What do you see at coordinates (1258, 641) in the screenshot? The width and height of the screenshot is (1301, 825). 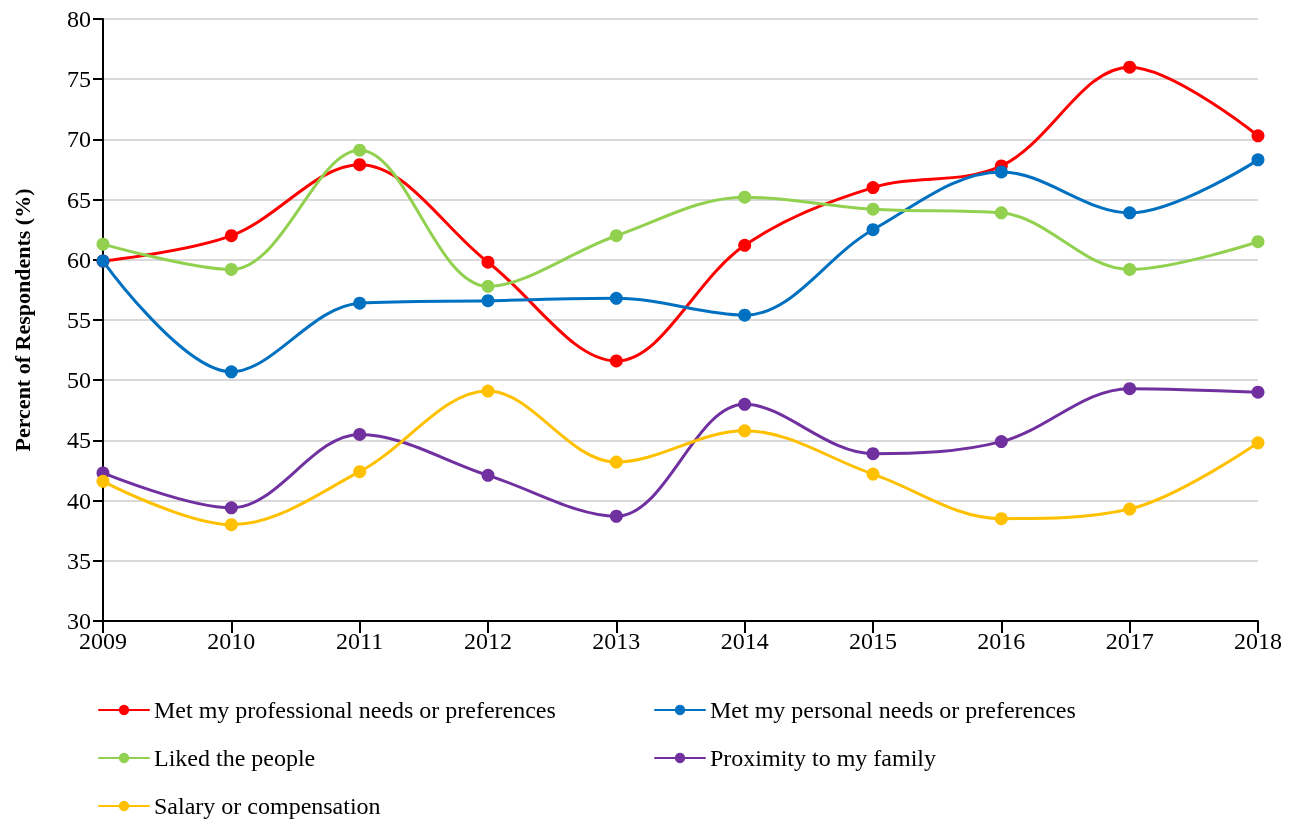 I see `x-tick-label: 2018` at bounding box center [1258, 641].